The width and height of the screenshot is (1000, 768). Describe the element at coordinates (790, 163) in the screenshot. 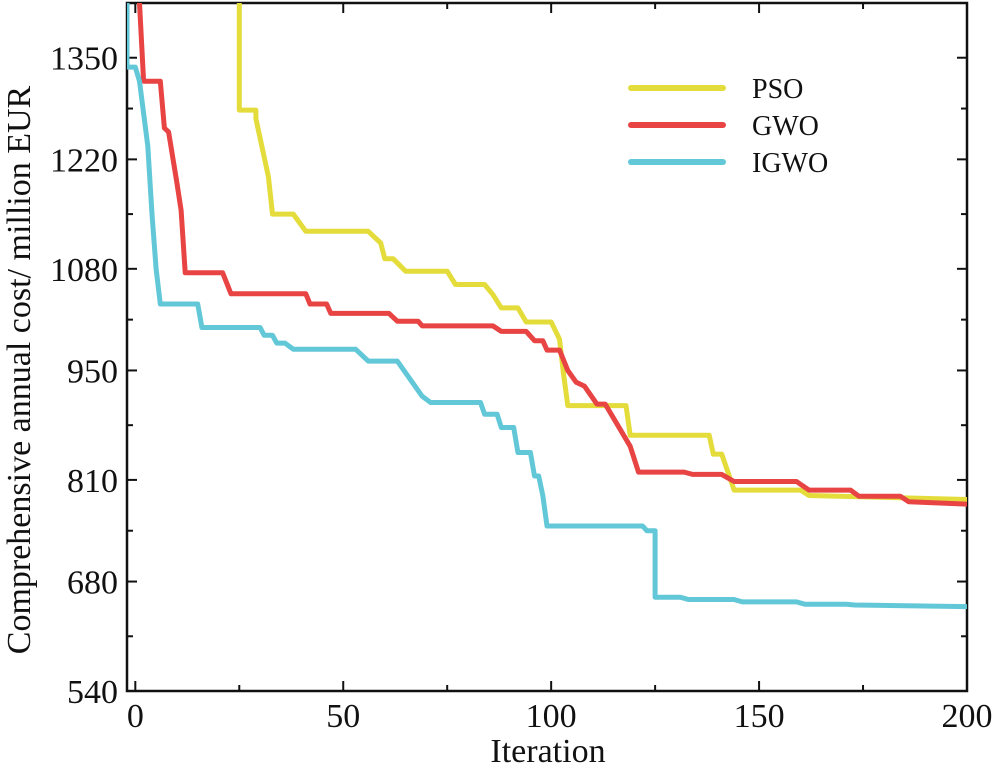

I see `legend-label-igwo: IGWO` at that location.